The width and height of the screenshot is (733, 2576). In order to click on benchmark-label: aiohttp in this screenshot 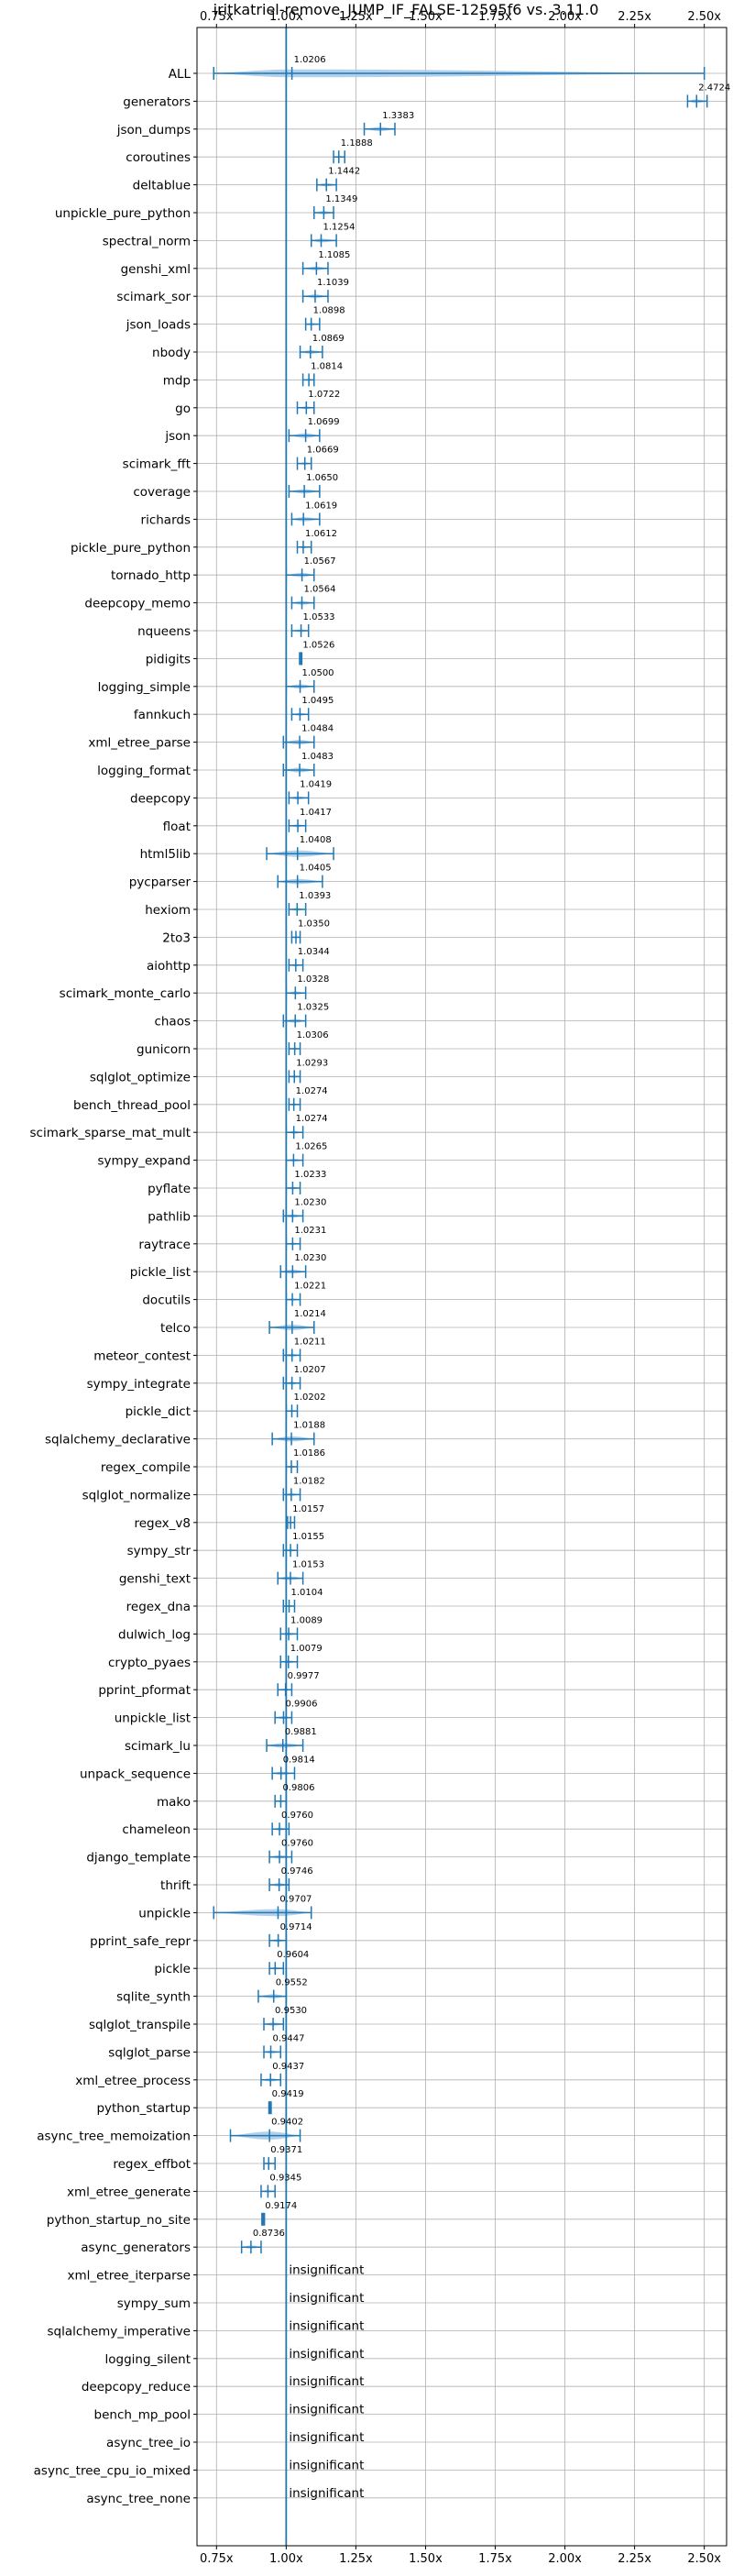, I will do `click(169, 967)`.